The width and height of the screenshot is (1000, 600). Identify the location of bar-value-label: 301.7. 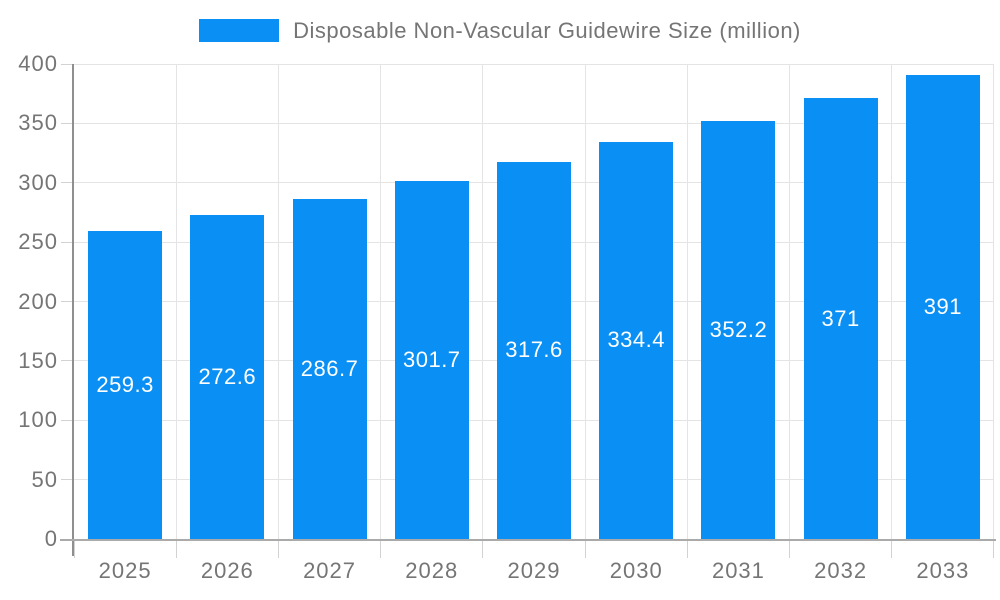
(431, 359).